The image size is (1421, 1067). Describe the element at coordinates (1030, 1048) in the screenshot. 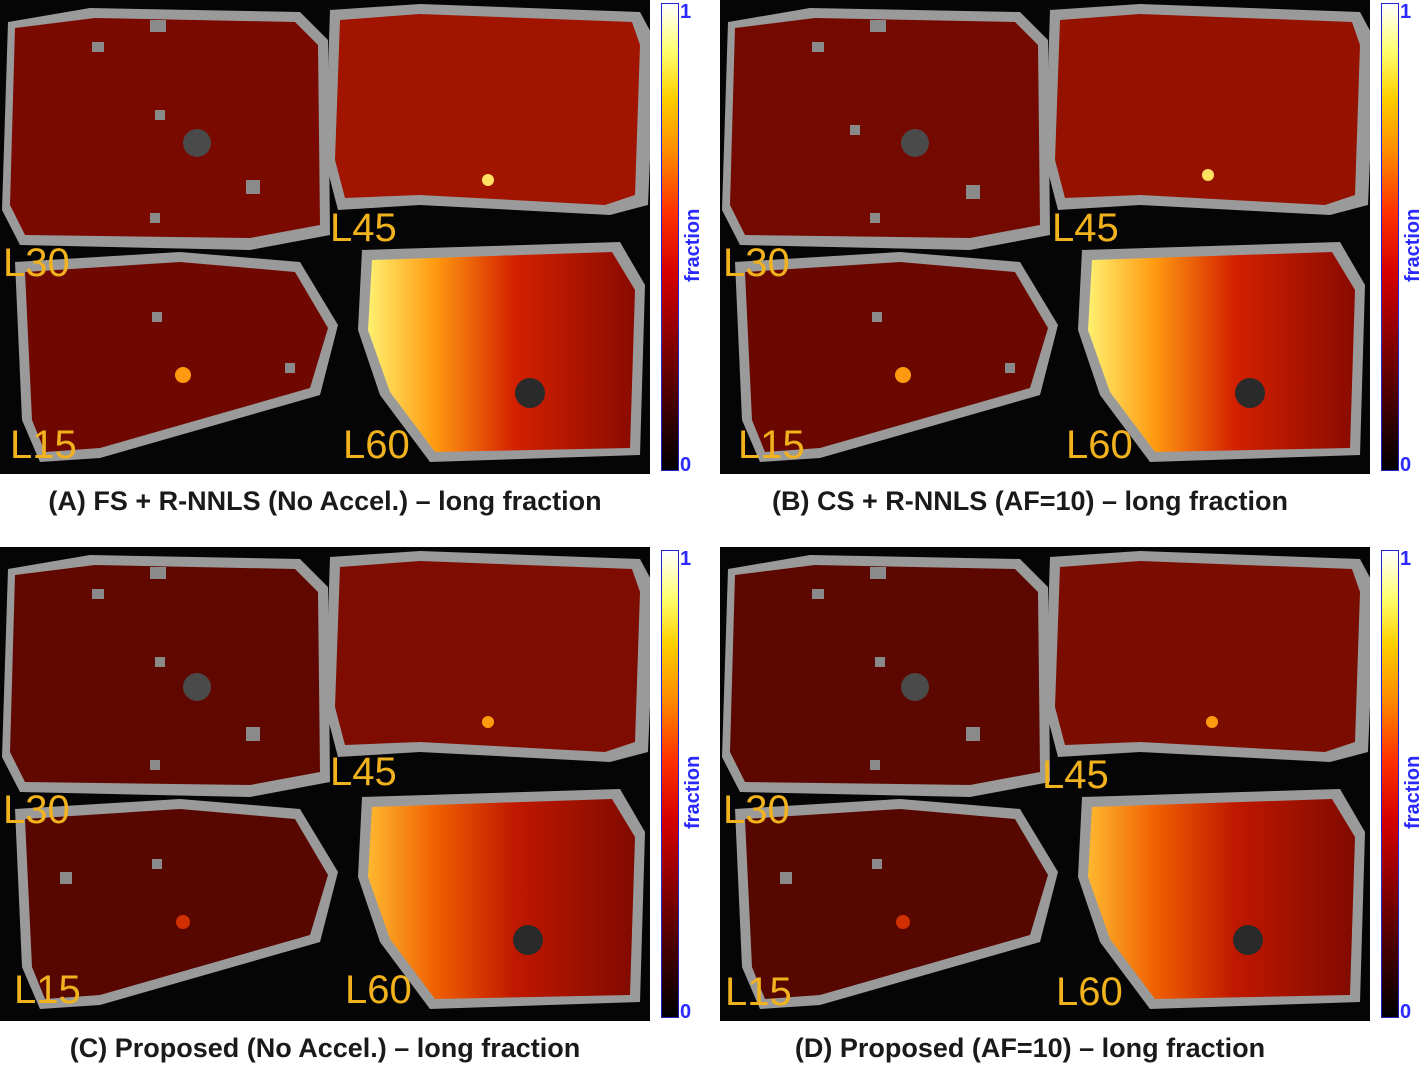

I see `panel-d-caption: (D) Proposed (AF=10) – long fraction` at that location.